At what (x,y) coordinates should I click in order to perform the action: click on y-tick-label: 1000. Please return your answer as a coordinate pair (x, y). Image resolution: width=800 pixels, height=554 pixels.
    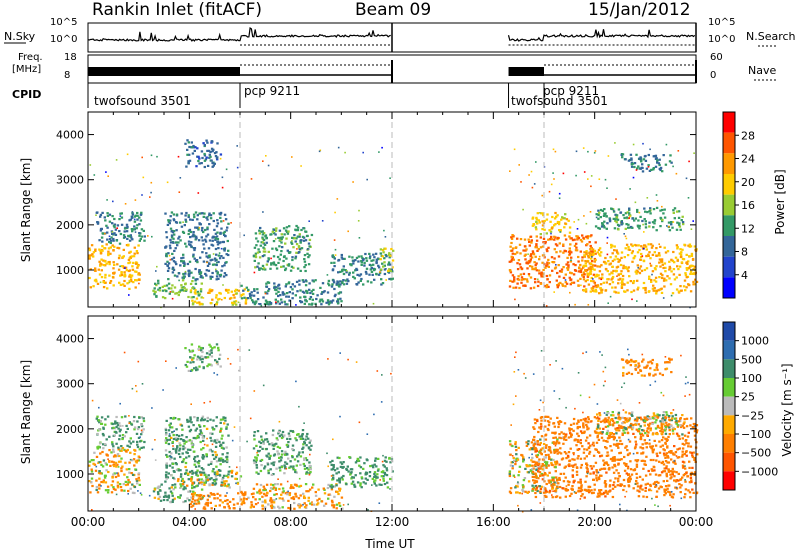
    Looking at the image, I should click on (70, 270).